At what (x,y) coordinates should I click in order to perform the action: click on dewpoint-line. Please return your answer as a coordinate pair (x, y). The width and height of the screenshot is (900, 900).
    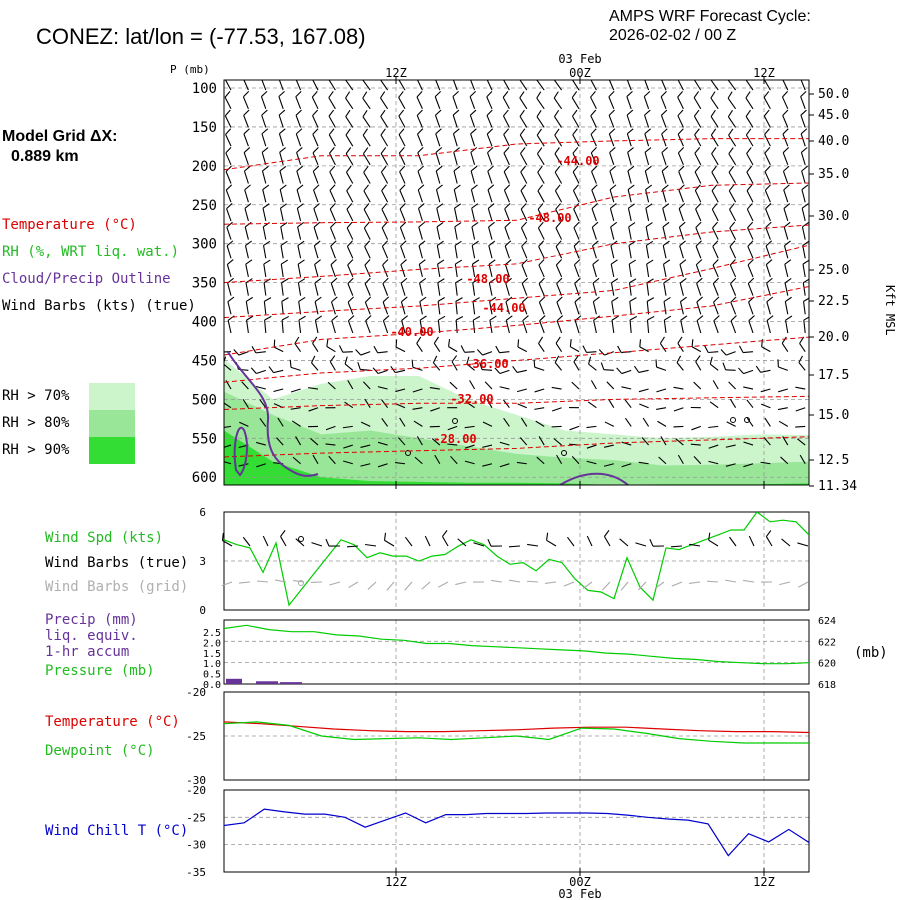
    Looking at the image, I should click on (516, 732).